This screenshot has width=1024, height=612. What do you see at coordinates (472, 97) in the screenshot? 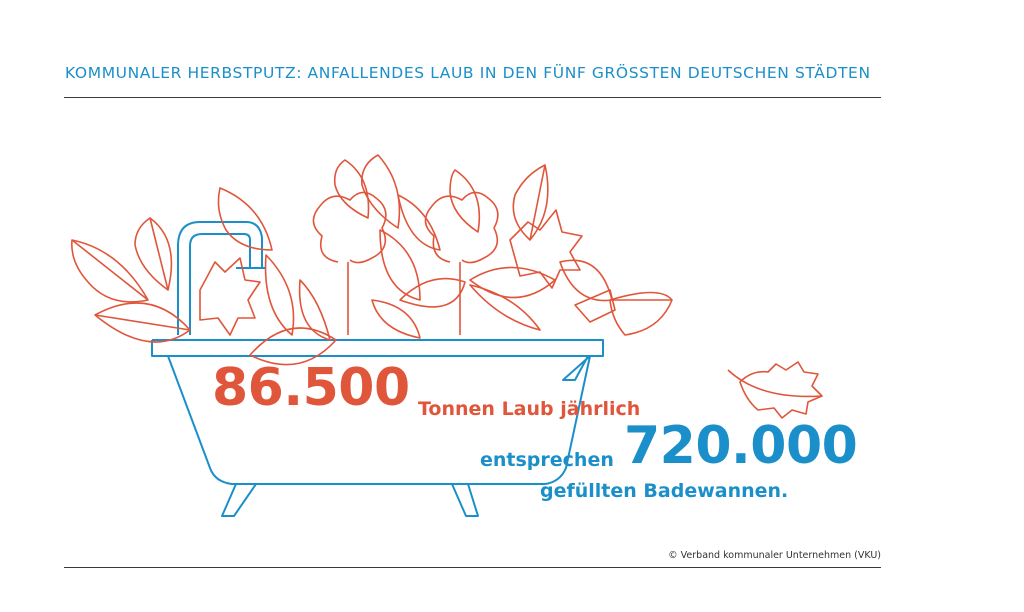
I see `top-divider` at bounding box center [472, 97].